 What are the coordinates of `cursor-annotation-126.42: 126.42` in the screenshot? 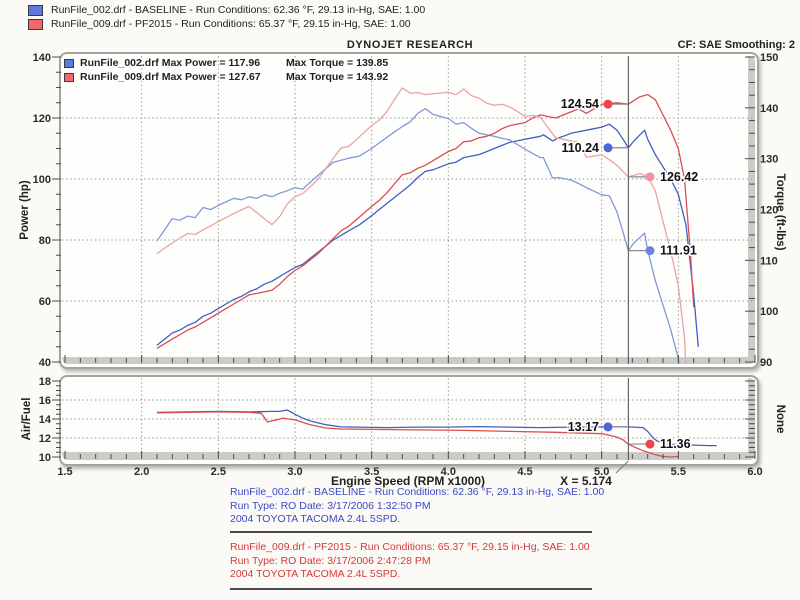 It's located at (664, 176).